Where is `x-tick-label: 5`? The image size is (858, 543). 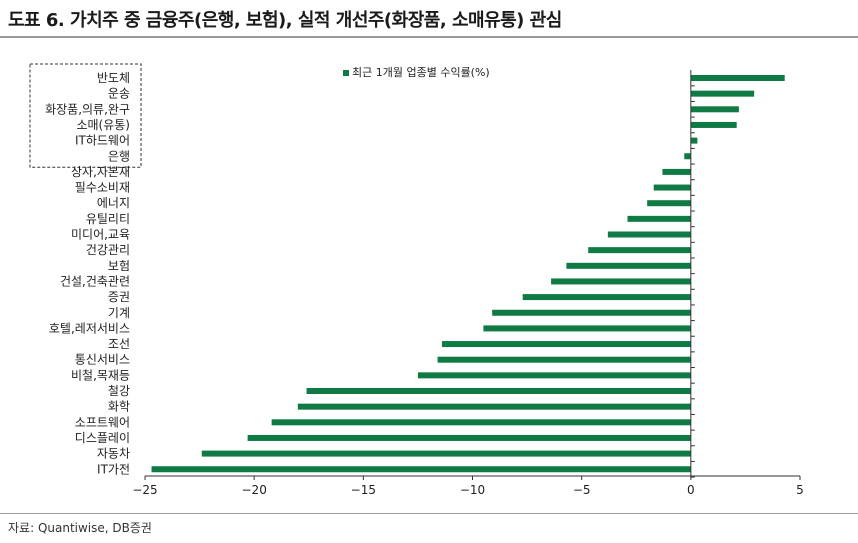 x-tick-label: 5 is located at coordinates (800, 490).